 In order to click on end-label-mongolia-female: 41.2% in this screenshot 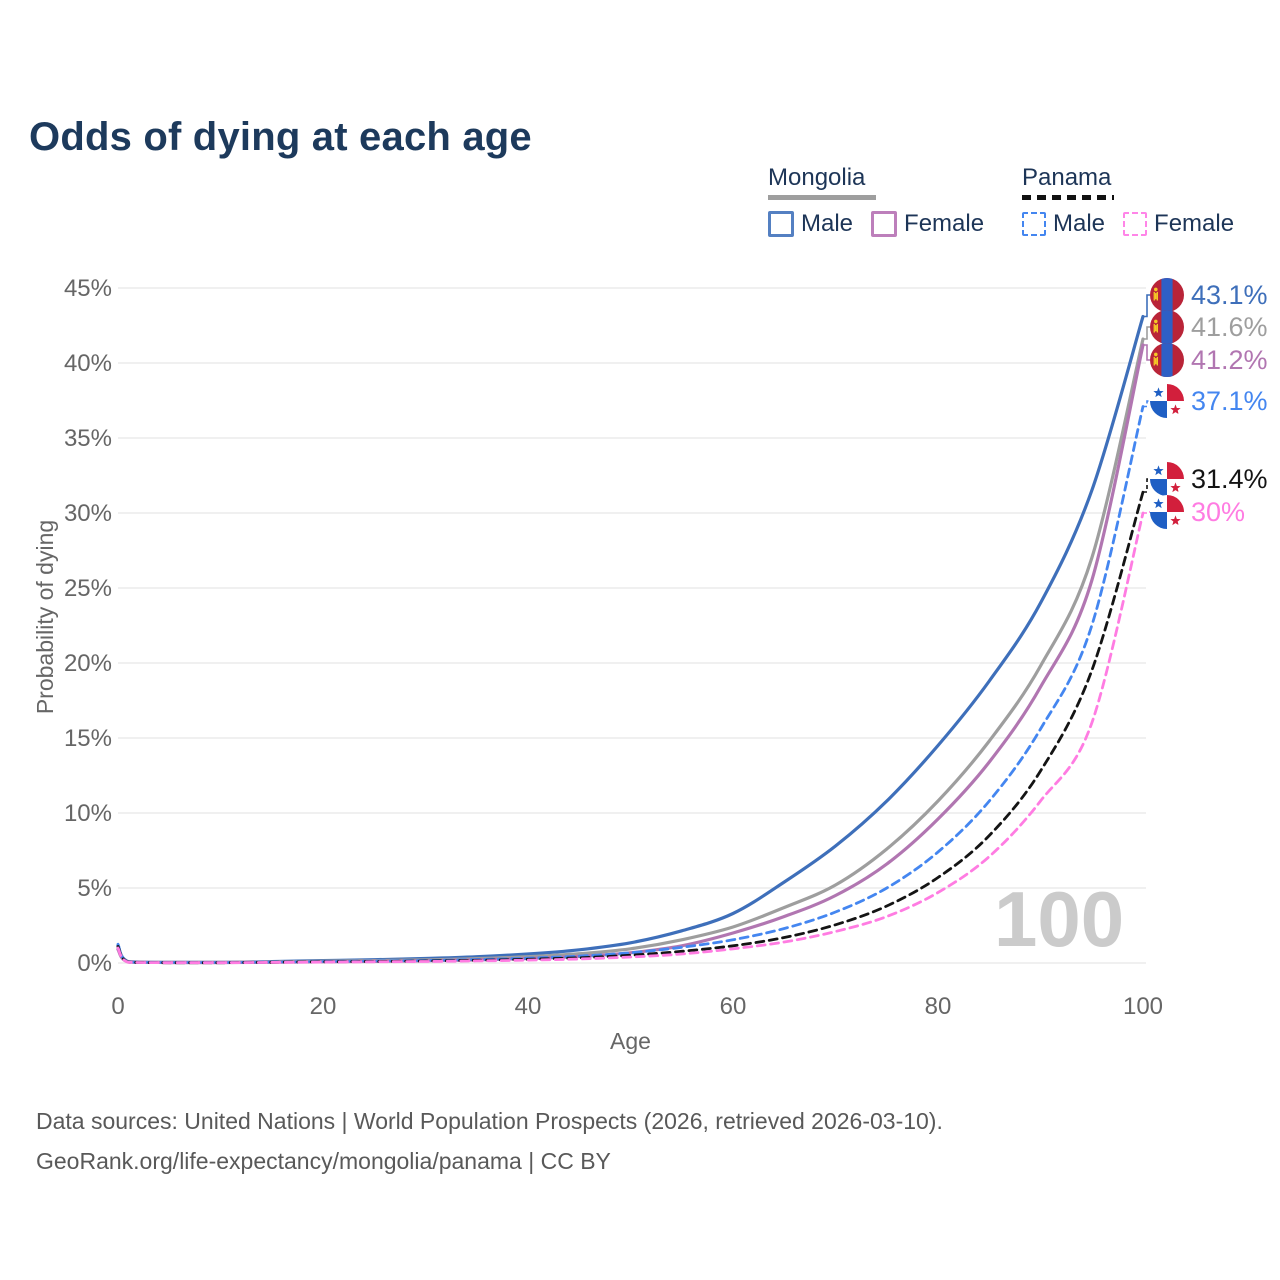, I will do `click(1209, 360)`.